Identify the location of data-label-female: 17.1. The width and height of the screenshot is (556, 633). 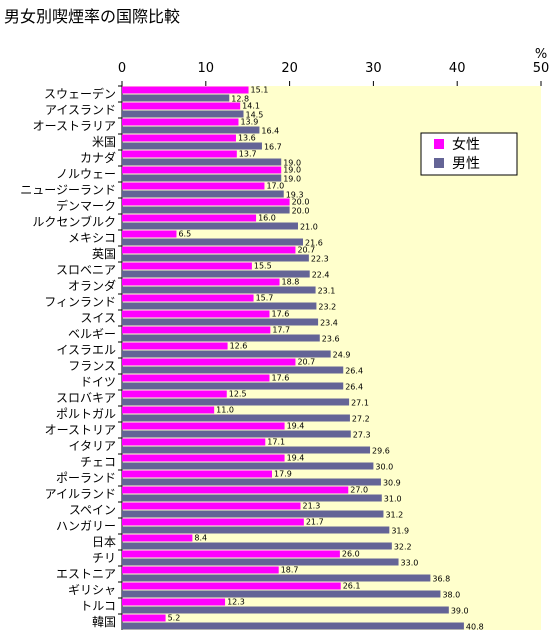
(276, 442).